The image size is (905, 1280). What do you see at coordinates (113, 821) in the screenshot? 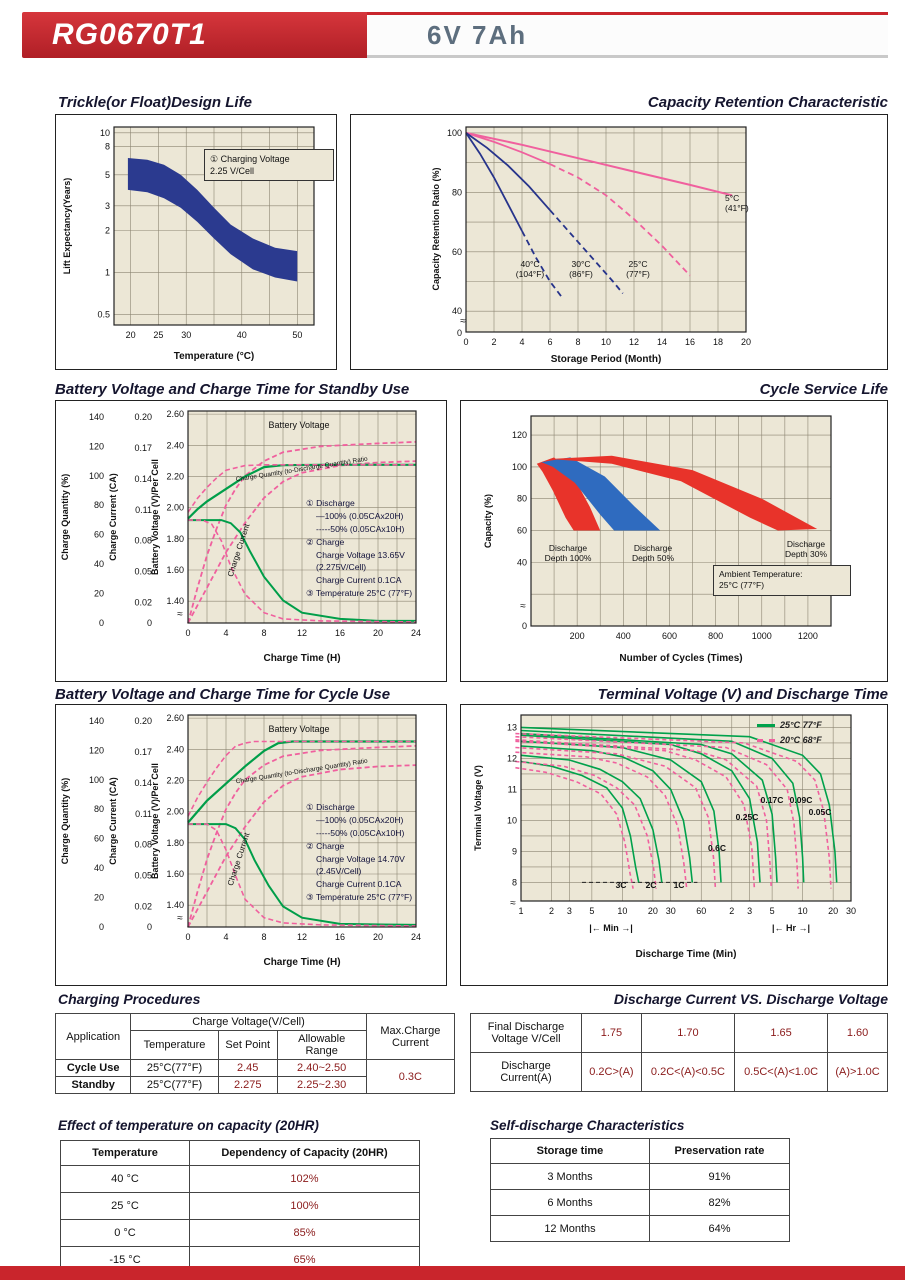
I see `svg-text: Charge Current (CA)` at bounding box center [113, 821].